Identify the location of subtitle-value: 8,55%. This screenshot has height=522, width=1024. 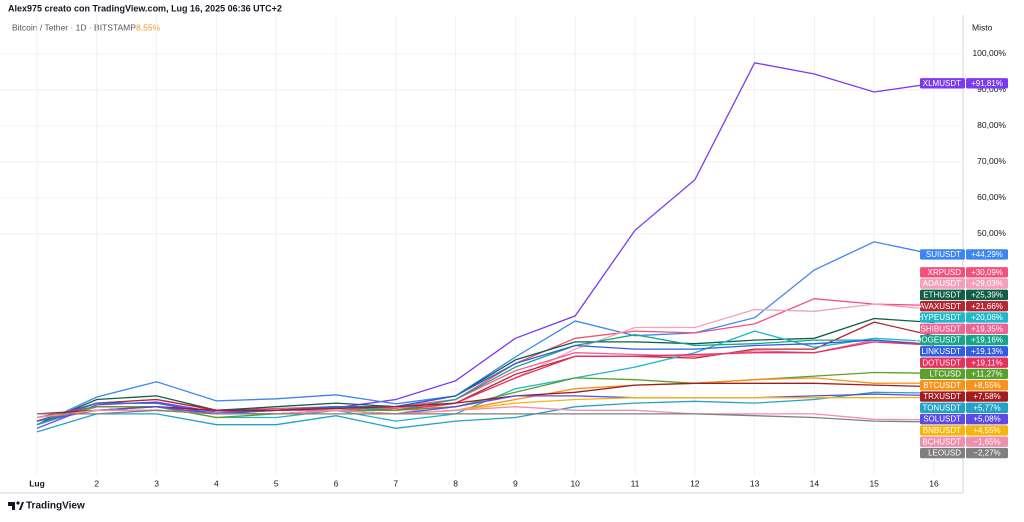
(148, 27).